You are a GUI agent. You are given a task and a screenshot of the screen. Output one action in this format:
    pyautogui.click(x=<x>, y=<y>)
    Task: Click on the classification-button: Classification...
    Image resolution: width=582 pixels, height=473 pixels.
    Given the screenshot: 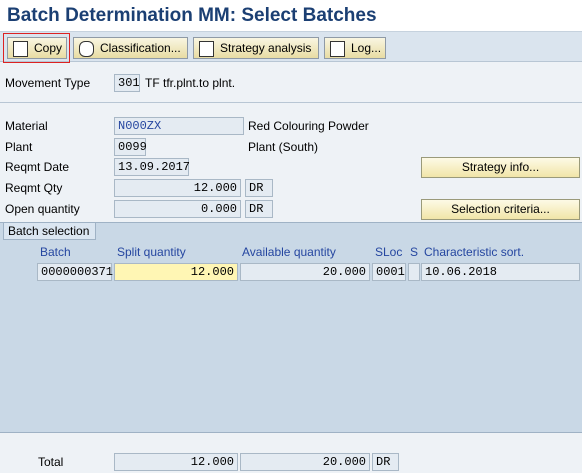 What is the action you would take?
    pyautogui.click(x=130, y=48)
    